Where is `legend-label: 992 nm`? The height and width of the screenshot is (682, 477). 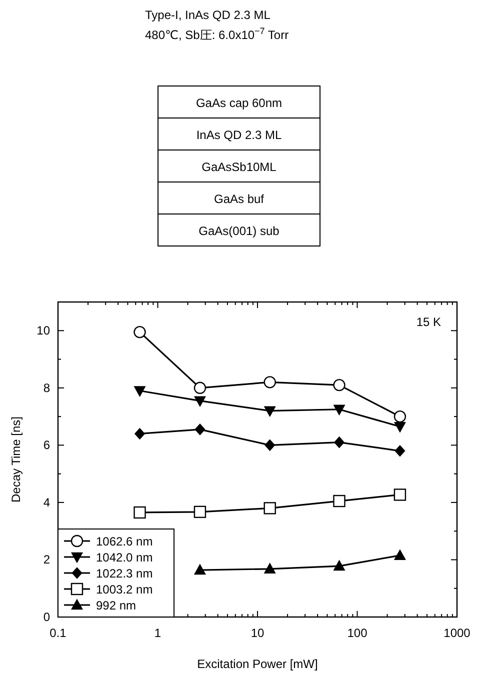 legend-label: 992 nm is located at coordinates (116, 605).